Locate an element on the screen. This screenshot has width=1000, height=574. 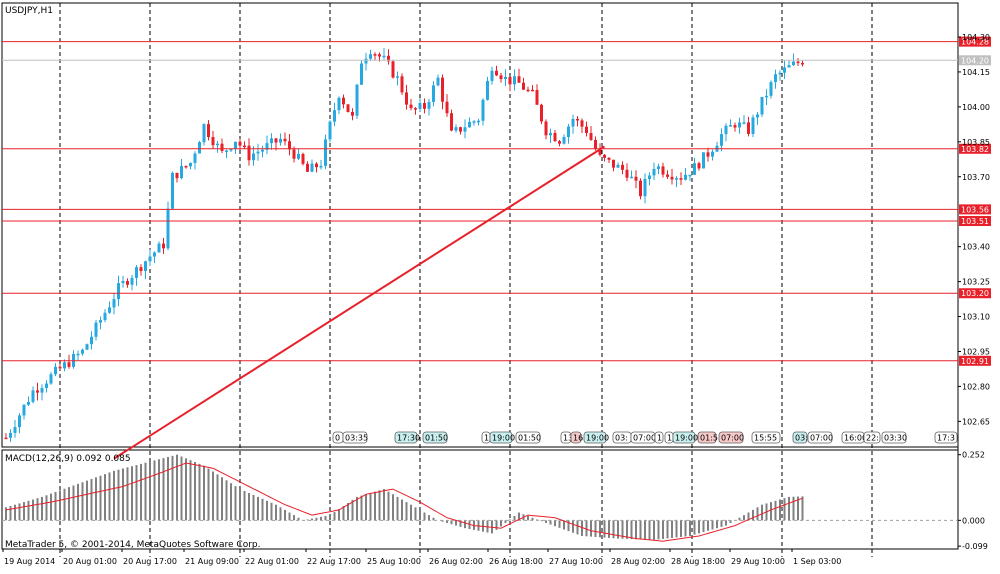
economic-event-label: 03: is located at coordinates (621, 438).